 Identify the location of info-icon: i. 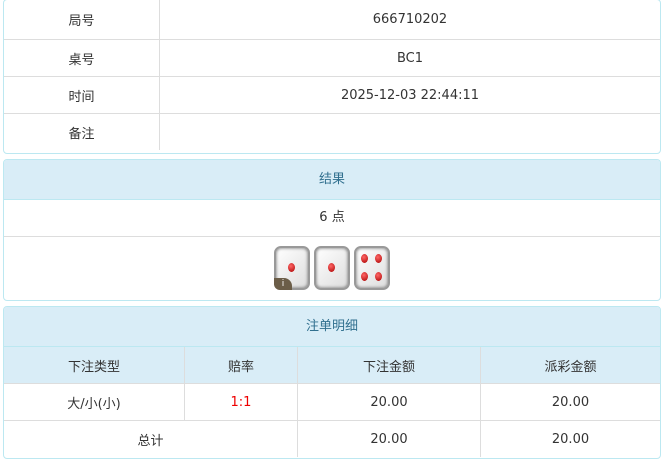
(283, 284).